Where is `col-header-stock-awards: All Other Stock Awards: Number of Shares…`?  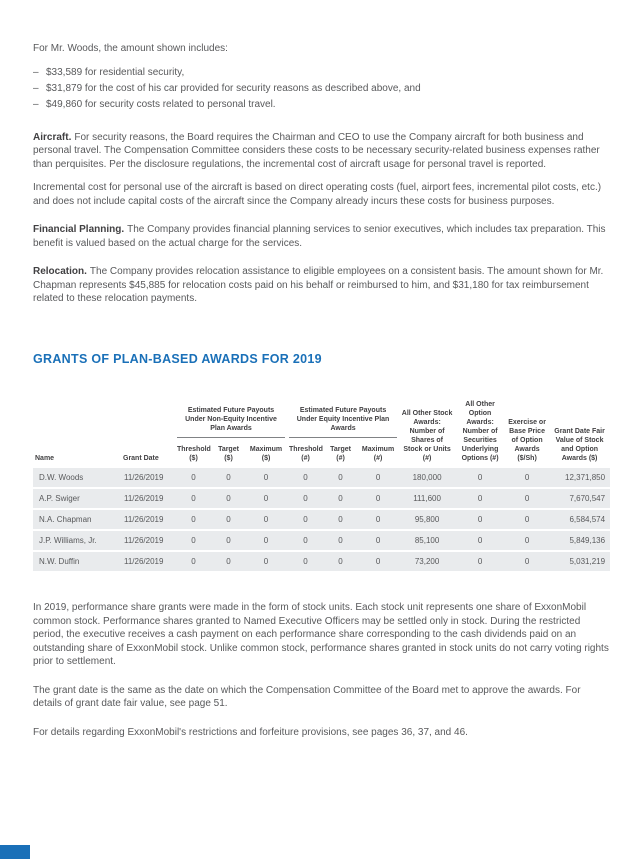
col-header-stock-awards: All Other Stock Awards: Number of Shares… is located at coordinates (427, 436).